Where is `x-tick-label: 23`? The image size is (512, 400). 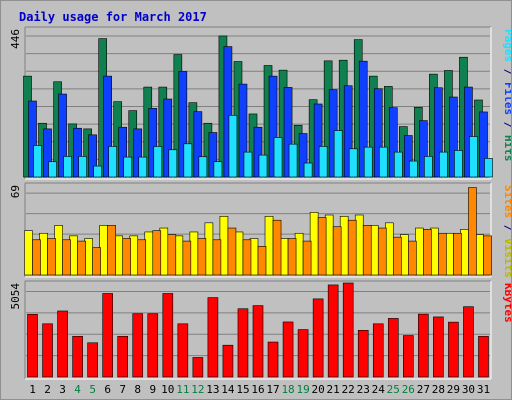 x-tick-label: 23 is located at coordinates (363, 389).